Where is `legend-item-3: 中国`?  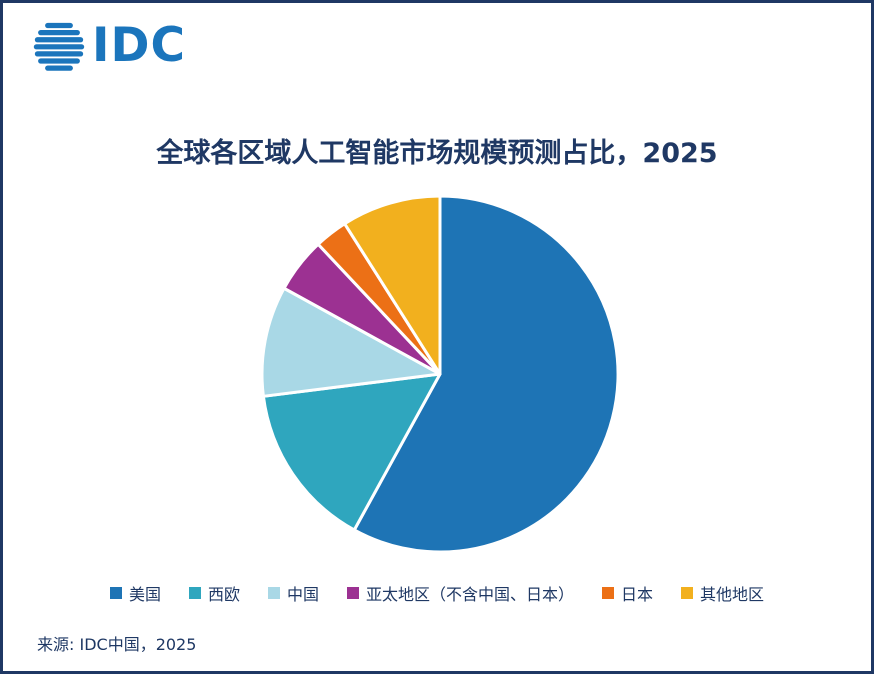 legend-item-3: 中国 is located at coordinates (293, 593).